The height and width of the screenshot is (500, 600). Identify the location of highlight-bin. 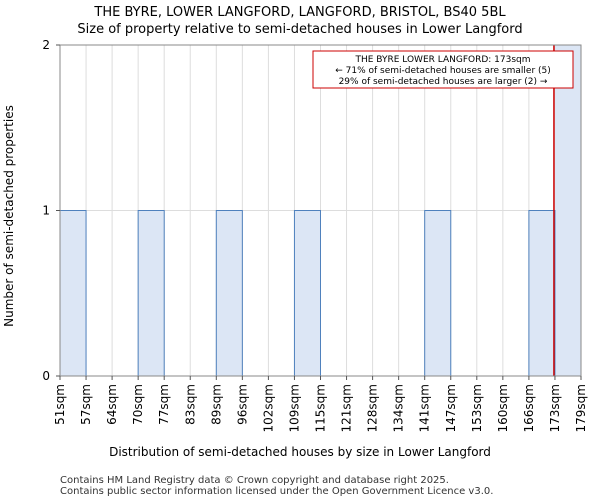
(567, 210).